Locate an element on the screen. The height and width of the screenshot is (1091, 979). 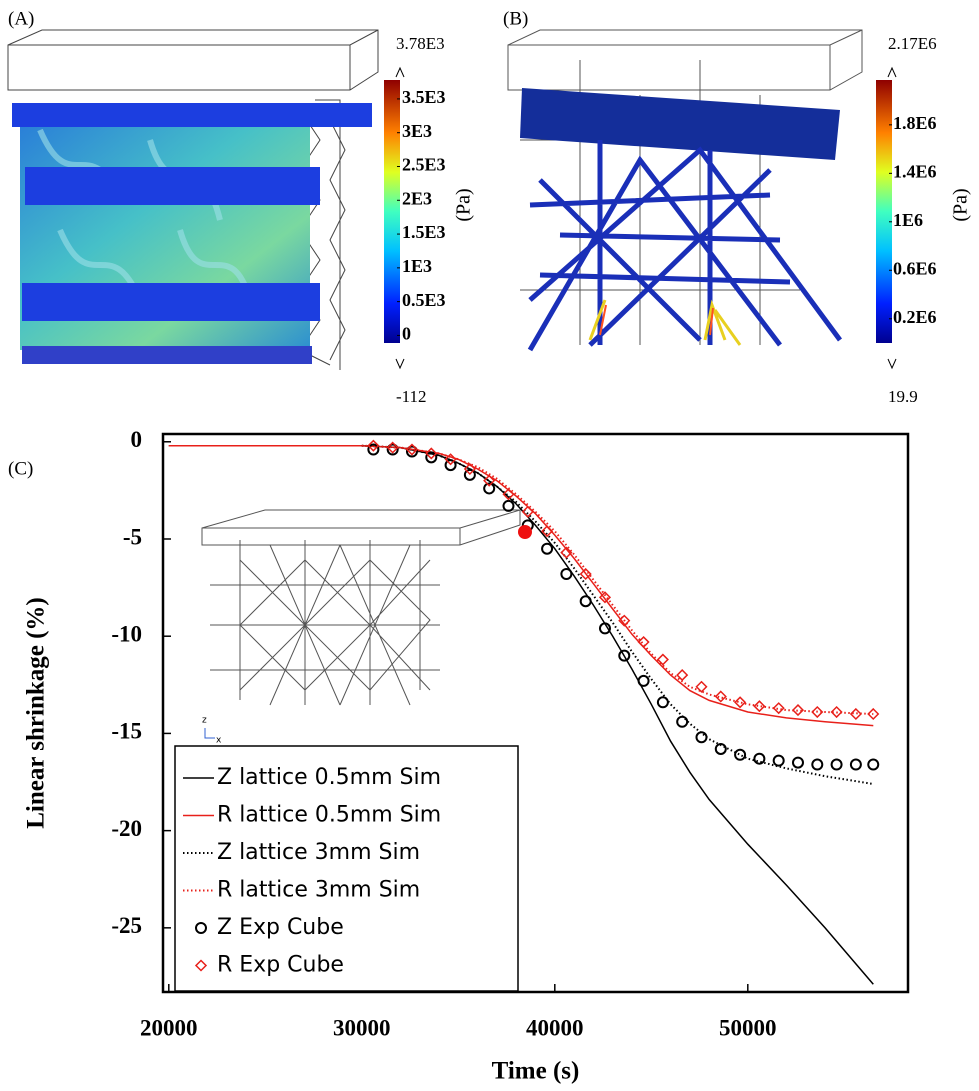
legend-label: Z lattice 3mm Sim is located at coordinates (318, 852).